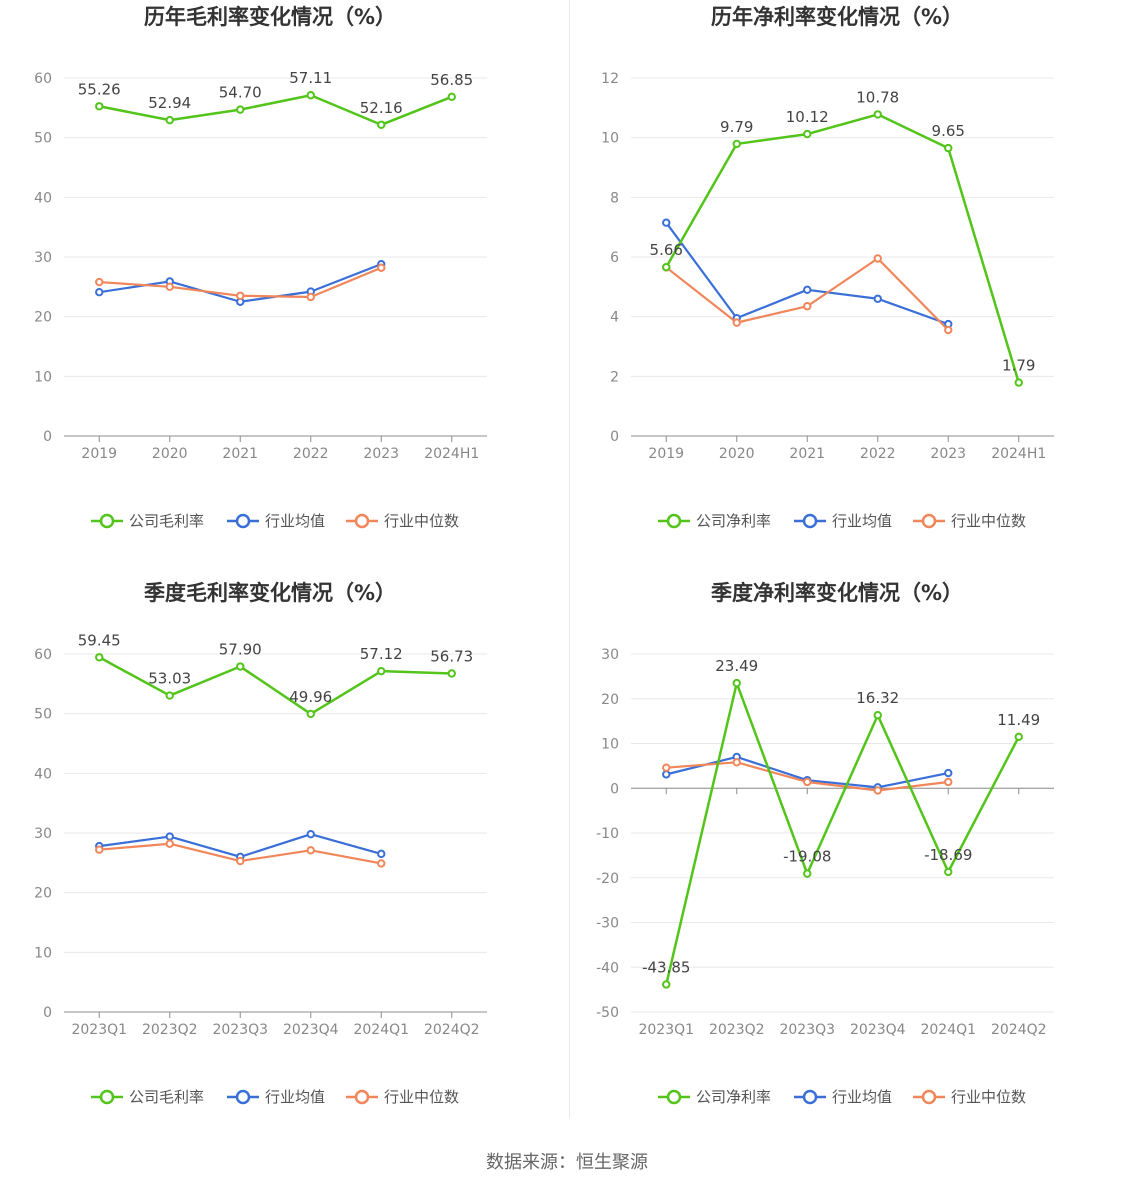 The image size is (1134, 1188). Describe the element at coordinates (99, 89) in the screenshot. I see `data-label: 55.26` at that location.